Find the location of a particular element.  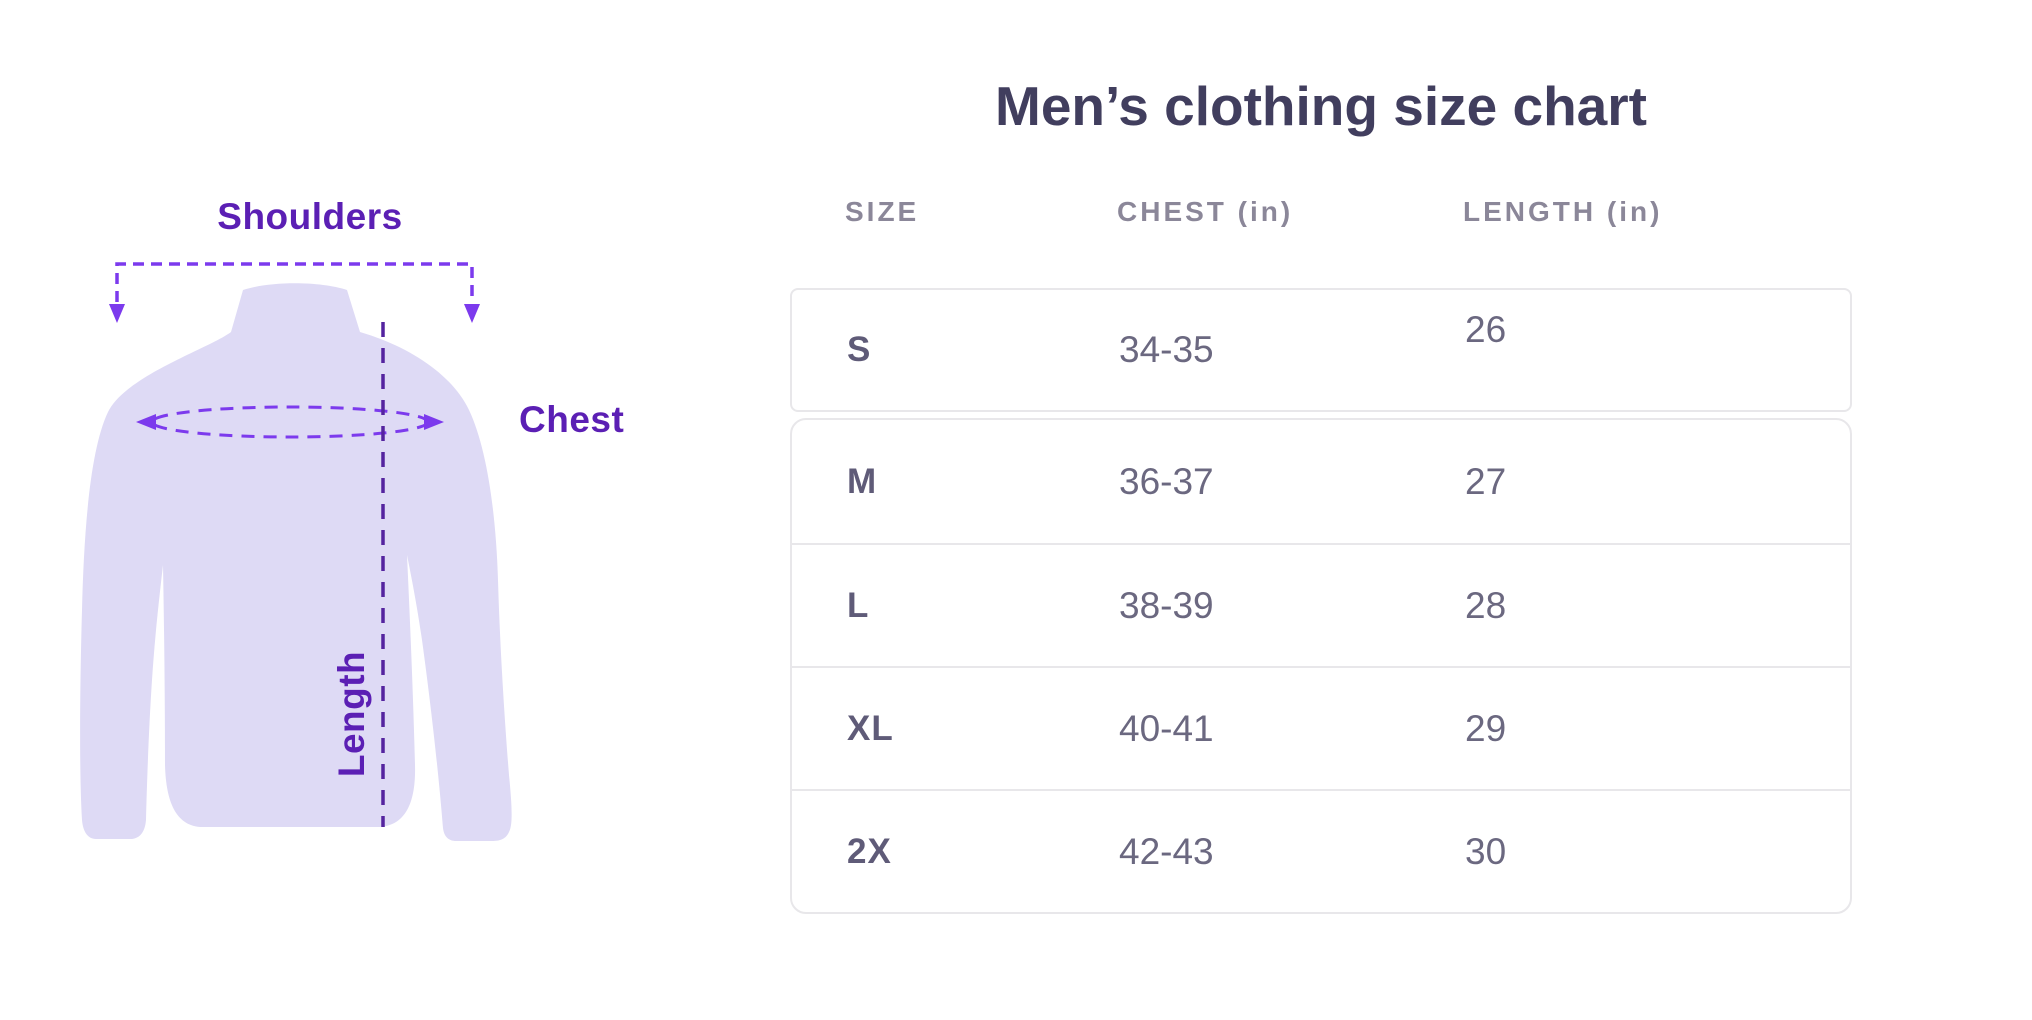

chest-value: 38-39 is located at coordinates (1166, 605).